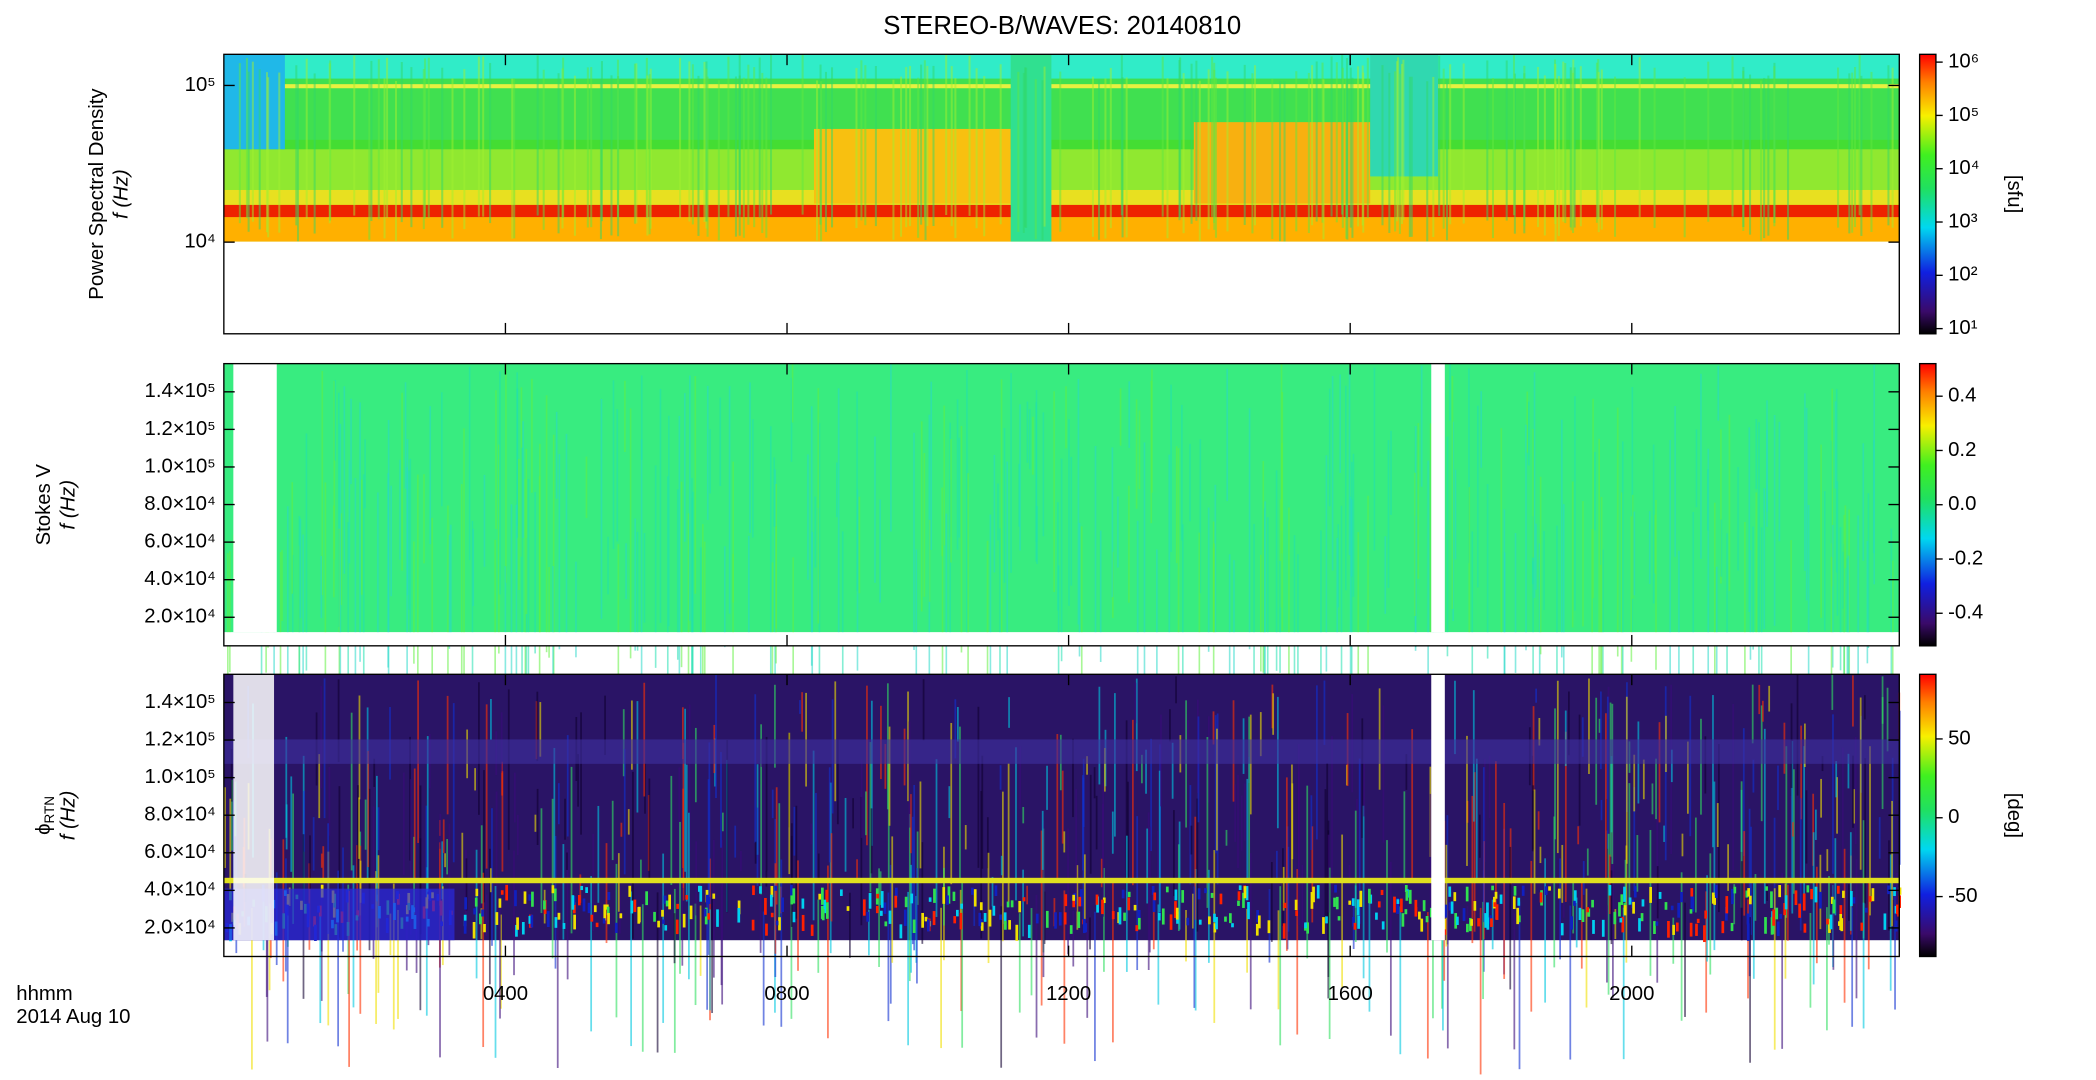 This screenshot has width=2096, height=1080. What do you see at coordinates (1965, 558) in the screenshot?
I see `colorbar-tick-label: -0.2` at bounding box center [1965, 558].